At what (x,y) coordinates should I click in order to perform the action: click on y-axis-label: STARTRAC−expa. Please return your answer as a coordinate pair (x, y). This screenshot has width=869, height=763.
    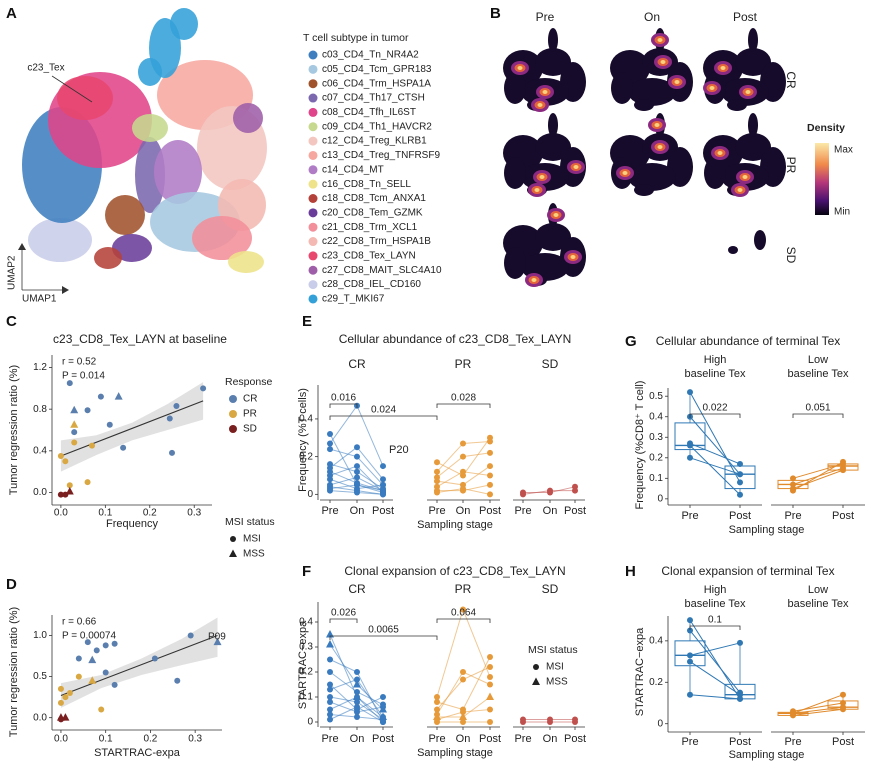
    Looking at the image, I should click on (303, 664).